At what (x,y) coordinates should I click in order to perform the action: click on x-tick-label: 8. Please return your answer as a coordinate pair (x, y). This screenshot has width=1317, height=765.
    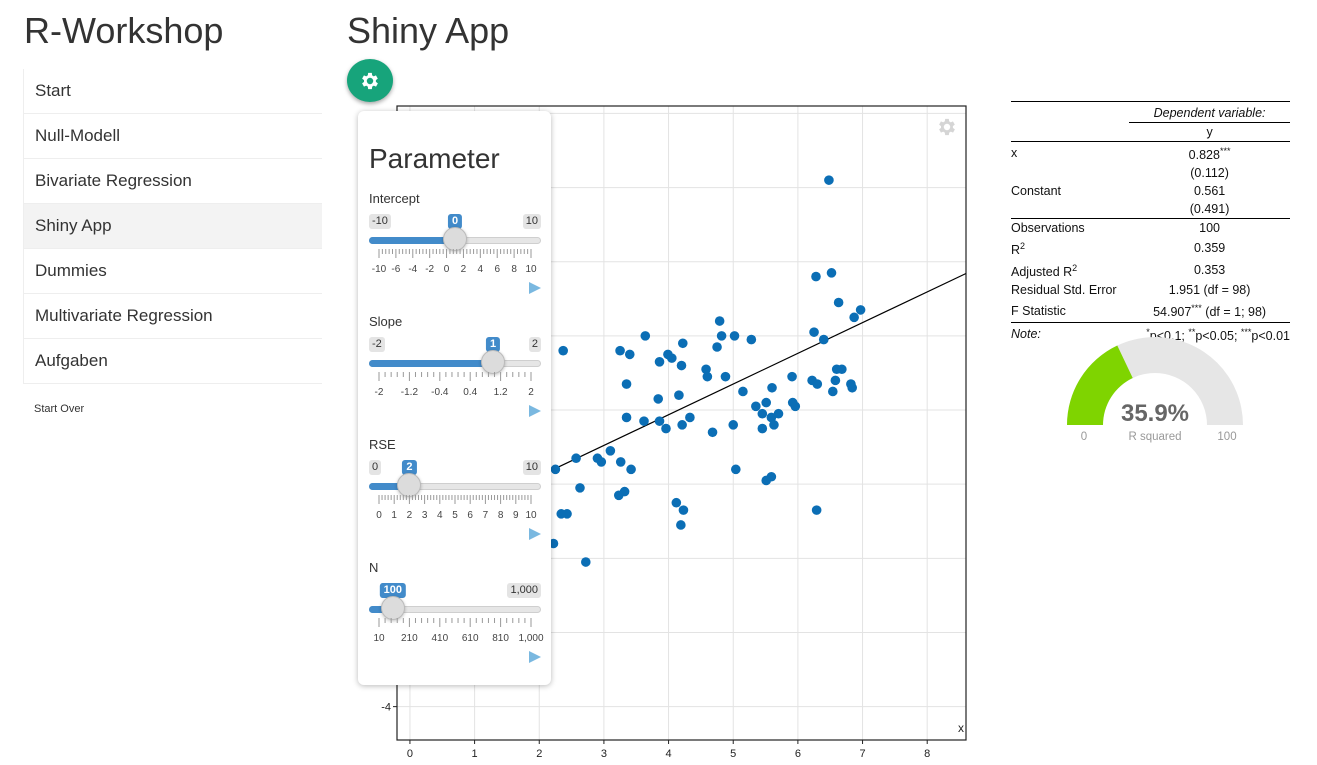
    Looking at the image, I should click on (927, 753).